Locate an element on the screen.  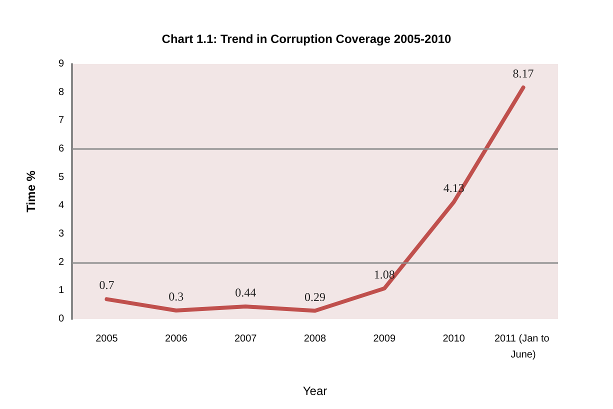
y-tick-label: 9 is located at coordinates (61, 64).